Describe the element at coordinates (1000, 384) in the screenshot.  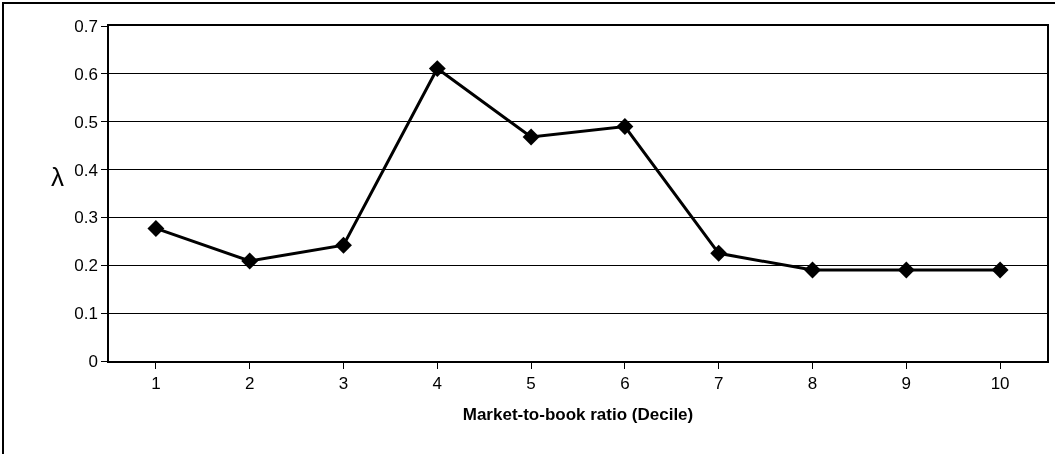
I see `x-tick-label: 10` at that location.